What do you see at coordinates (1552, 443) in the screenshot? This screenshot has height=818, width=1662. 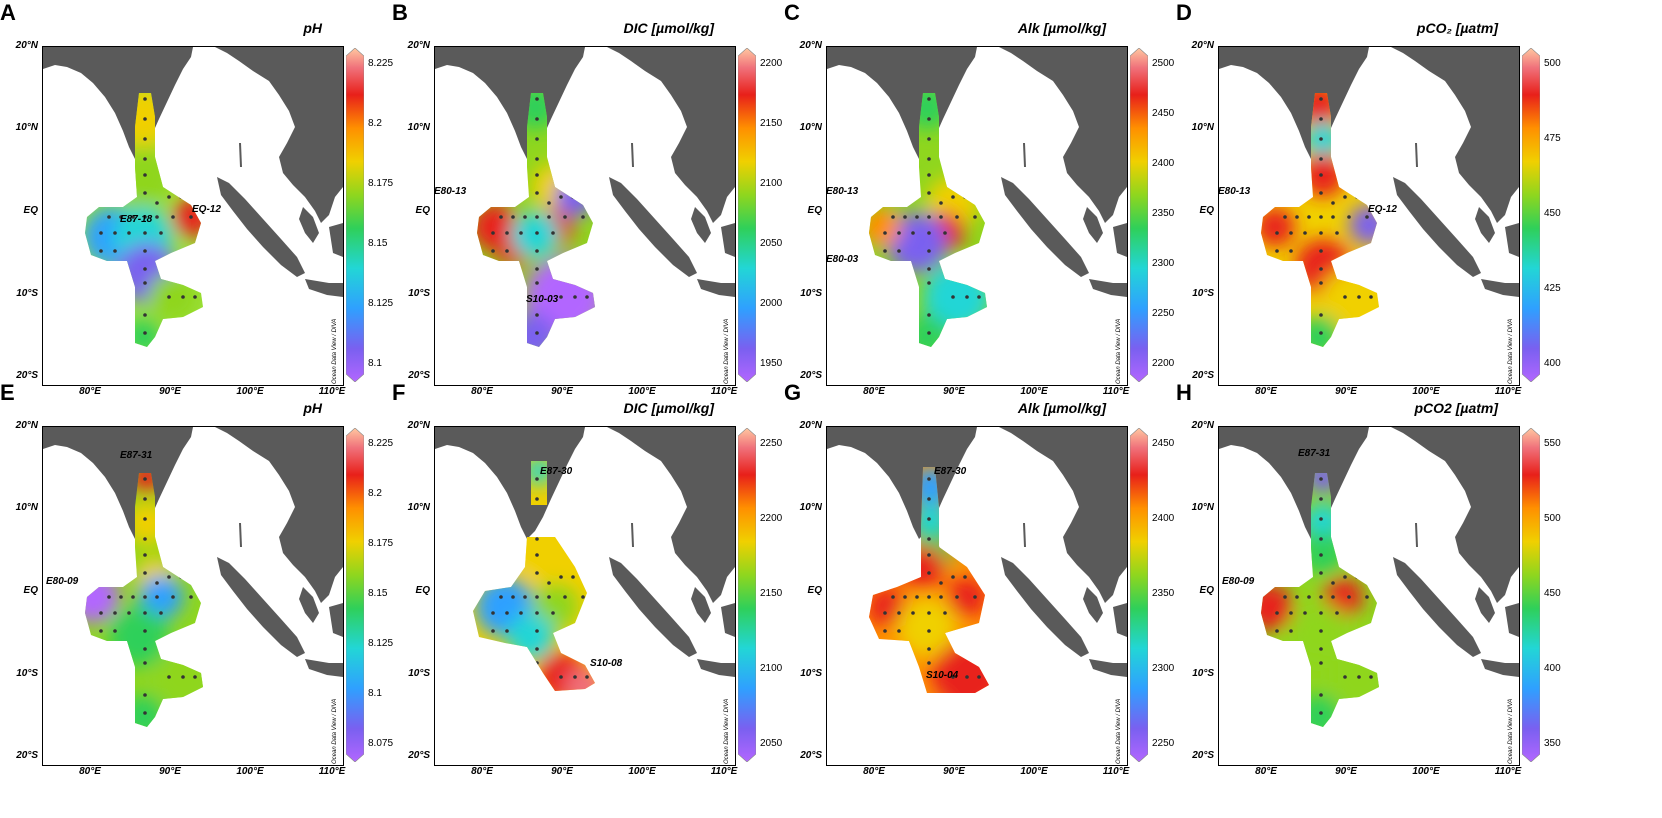 I see `colorbar-tick: 550` at bounding box center [1552, 443].